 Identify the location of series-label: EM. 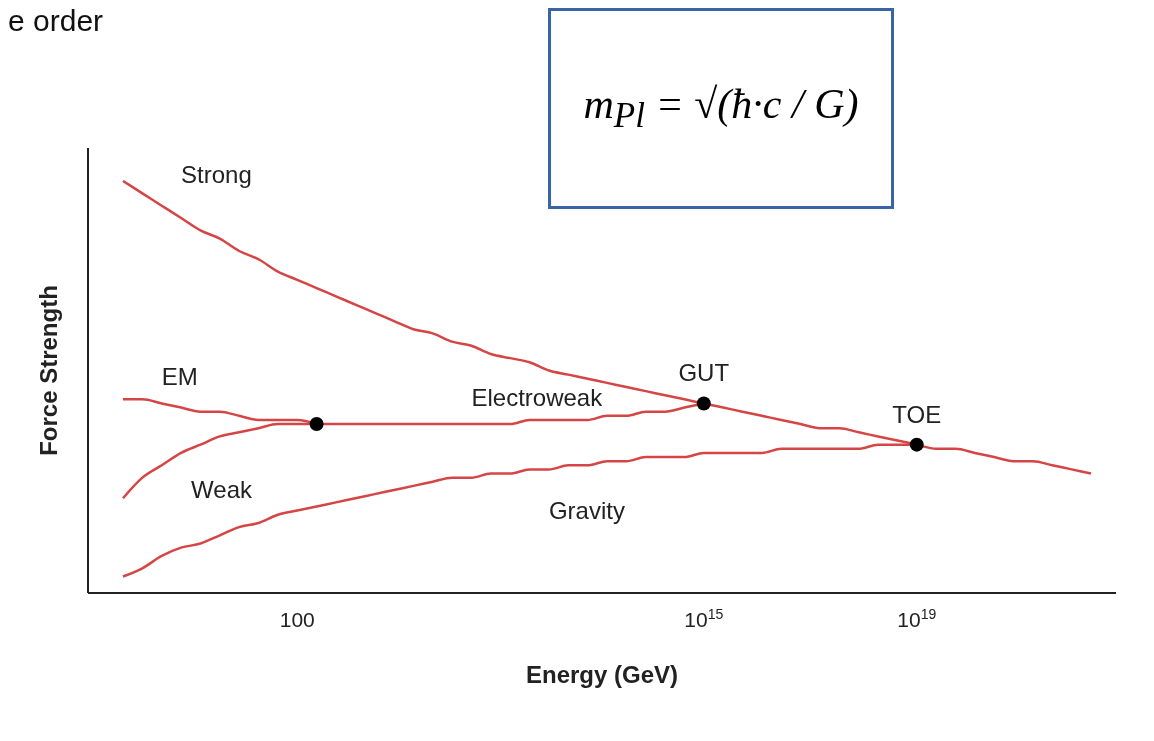
(179, 377).